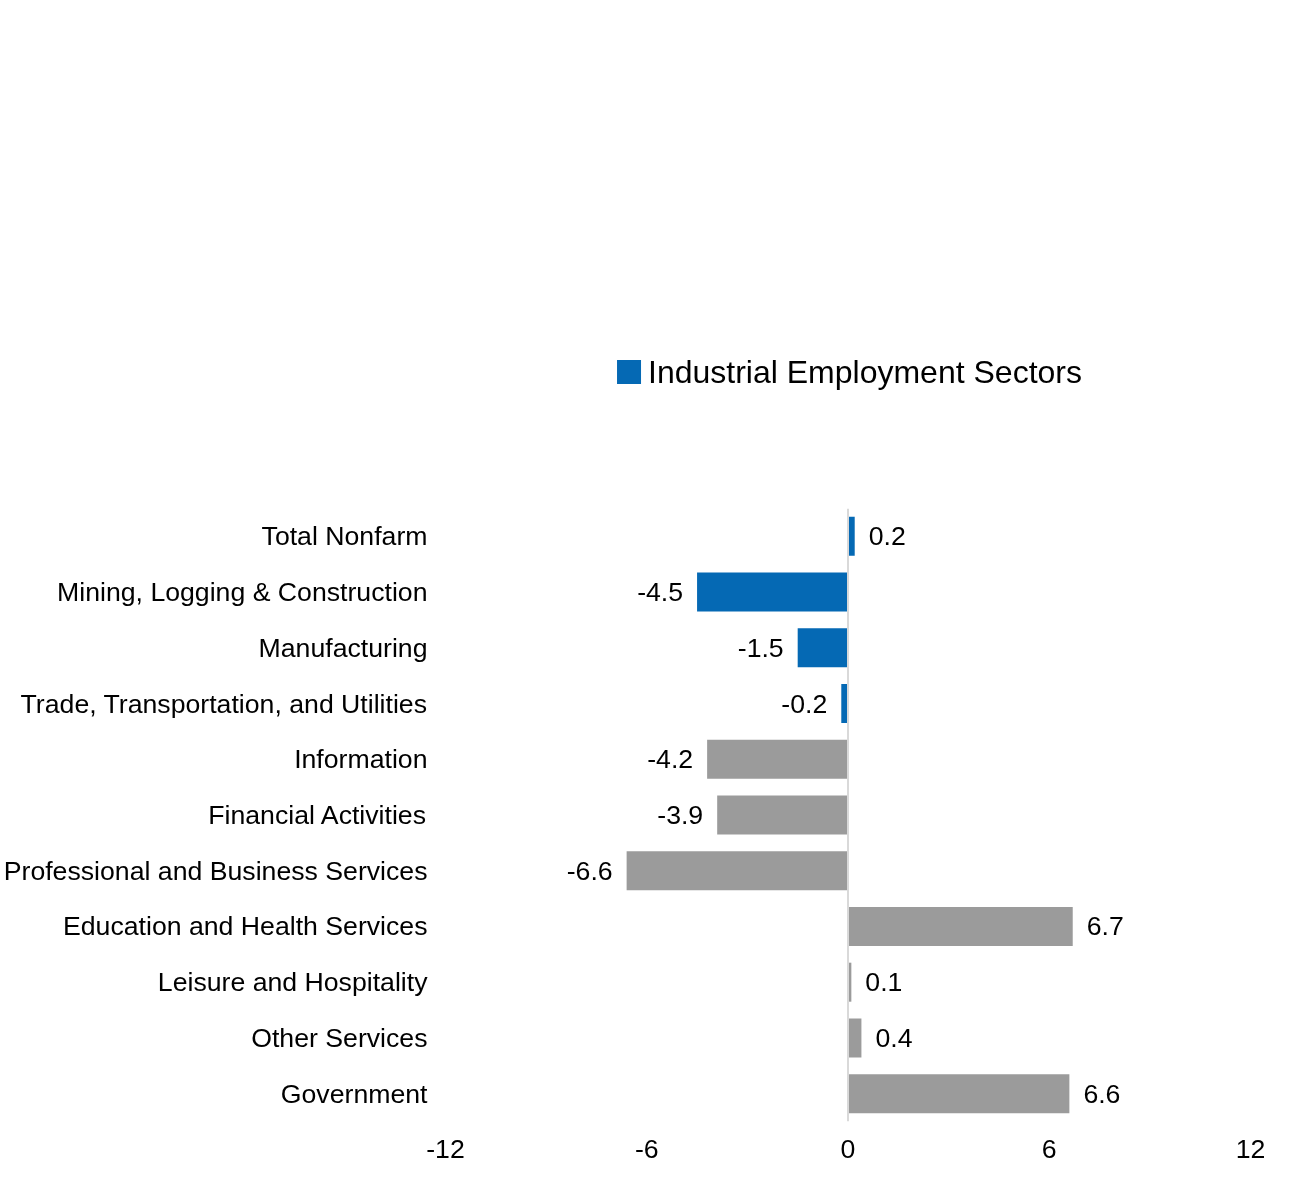 Image resolution: width=1309 pixels, height=1178 pixels. I want to click on legend-label: Industrial Employment Sectors, so click(865, 372).